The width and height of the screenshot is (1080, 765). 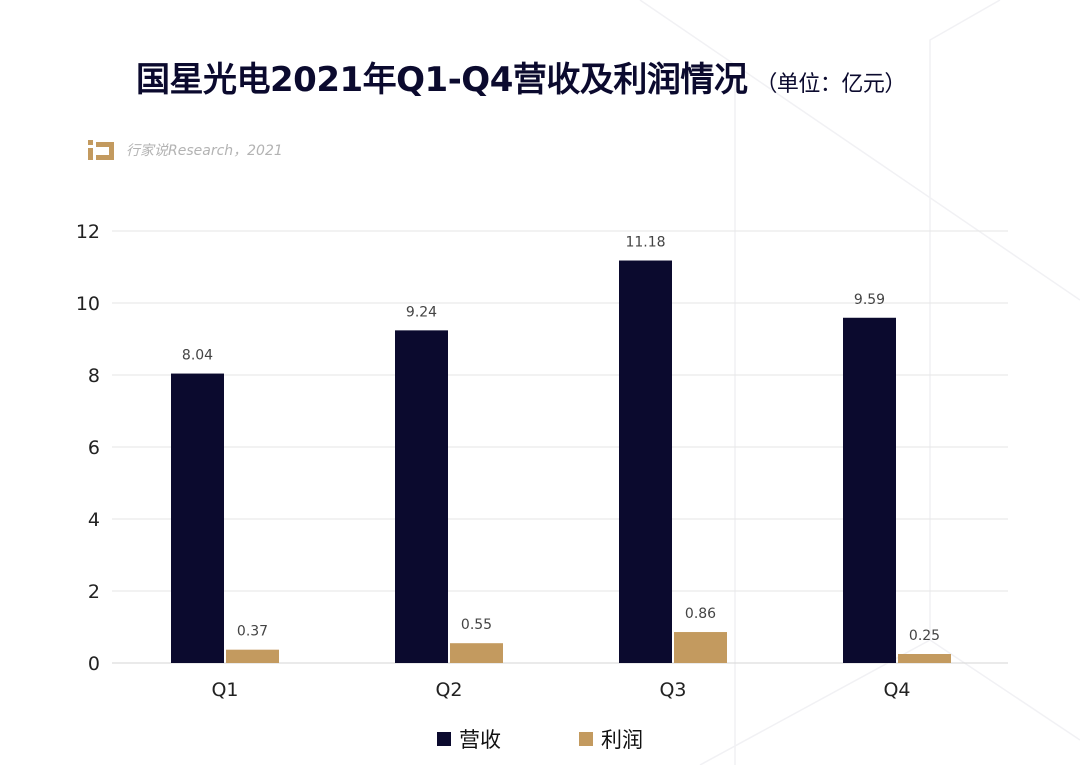 What do you see at coordinates (924, 636) in the screenshot?
I see `value-label-profit-q4: 0.25` at bounding box center [924, 636].